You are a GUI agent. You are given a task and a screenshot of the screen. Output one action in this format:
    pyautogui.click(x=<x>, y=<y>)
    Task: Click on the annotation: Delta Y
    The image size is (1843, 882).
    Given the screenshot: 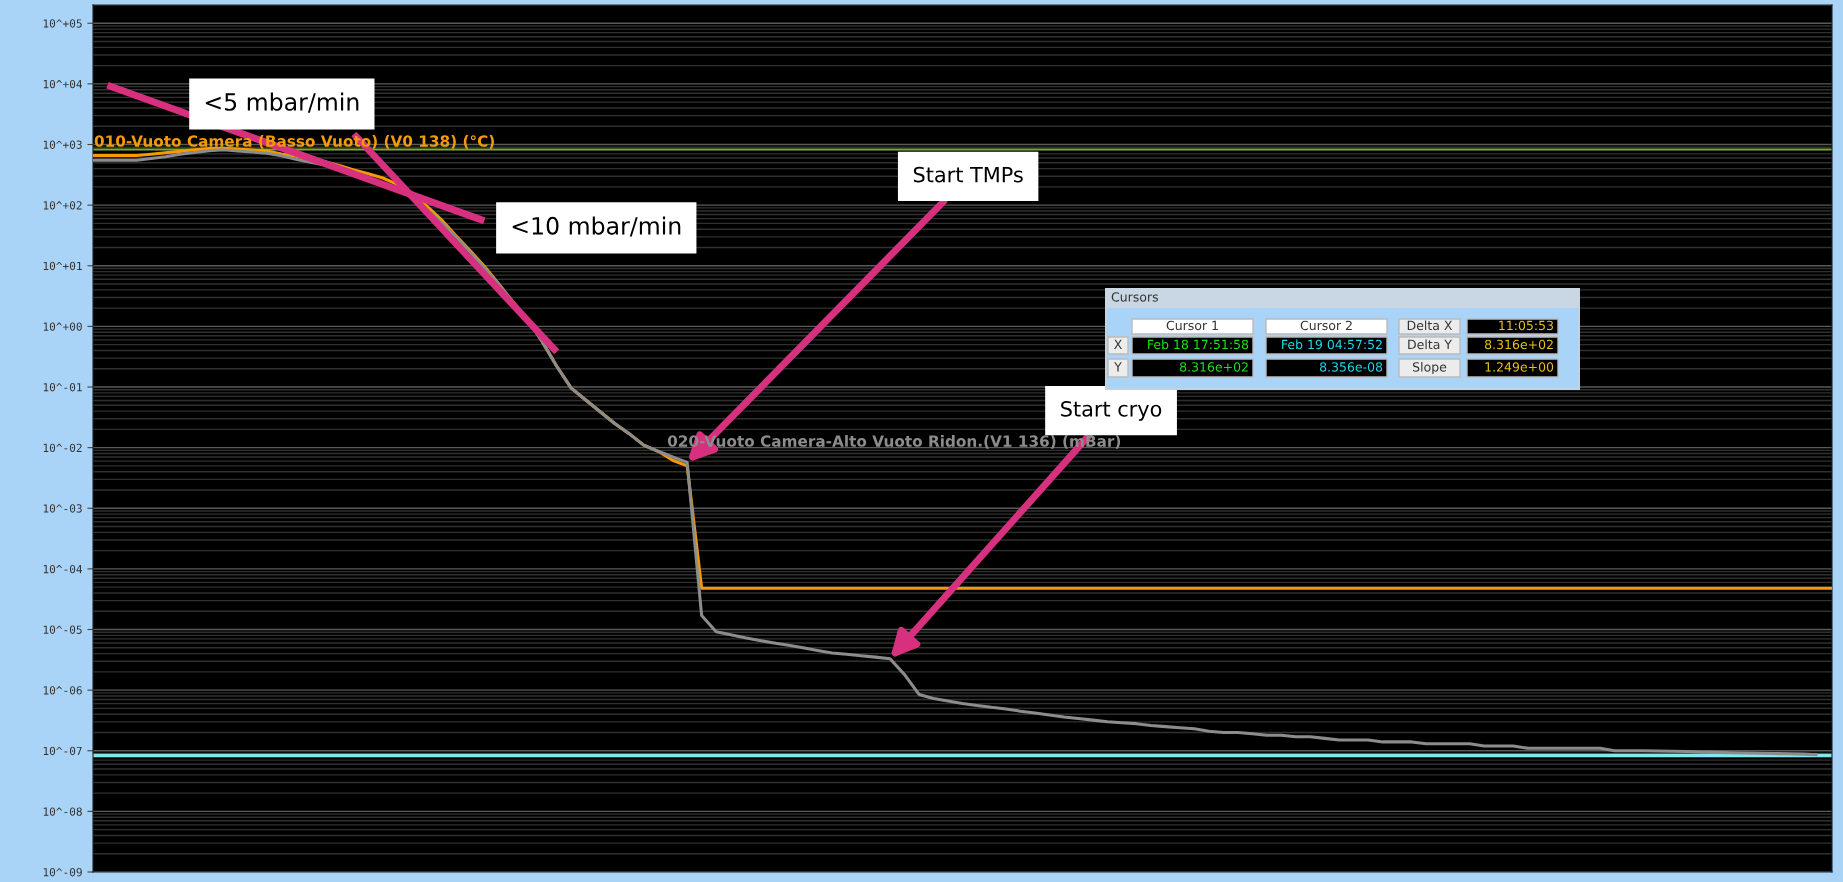 What is the action you would take?
    pyautogui.click(x=1430, y=344)
    